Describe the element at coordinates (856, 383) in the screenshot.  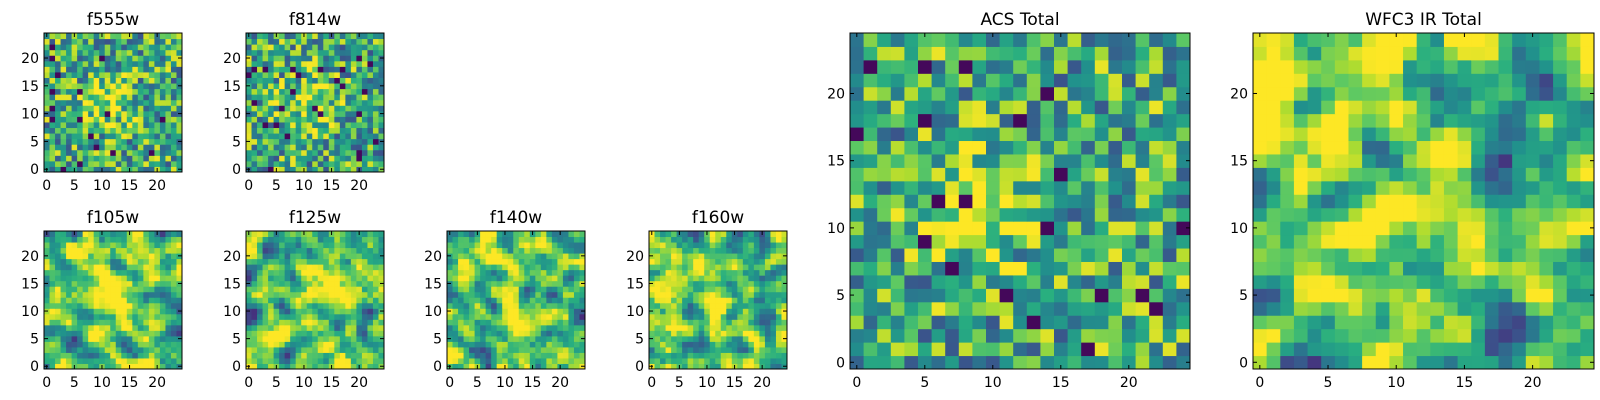
I see `x-tick-label: 0` at that location.